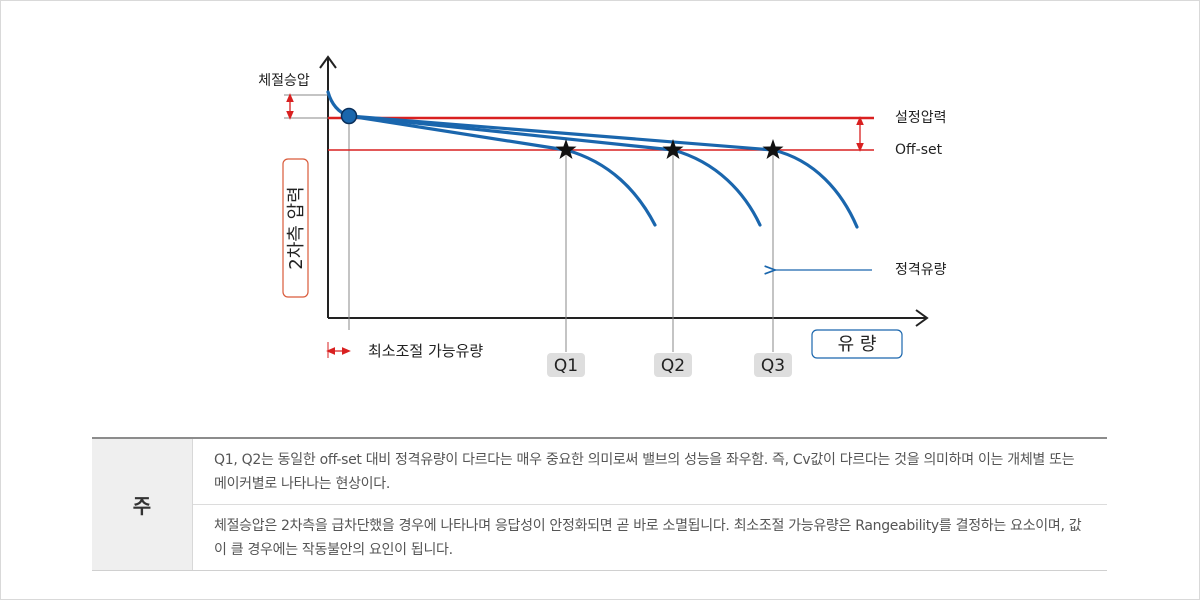 This screenshot has height=600, width=1200. I want to click on flow-label: 유 량, so click(857, 344).